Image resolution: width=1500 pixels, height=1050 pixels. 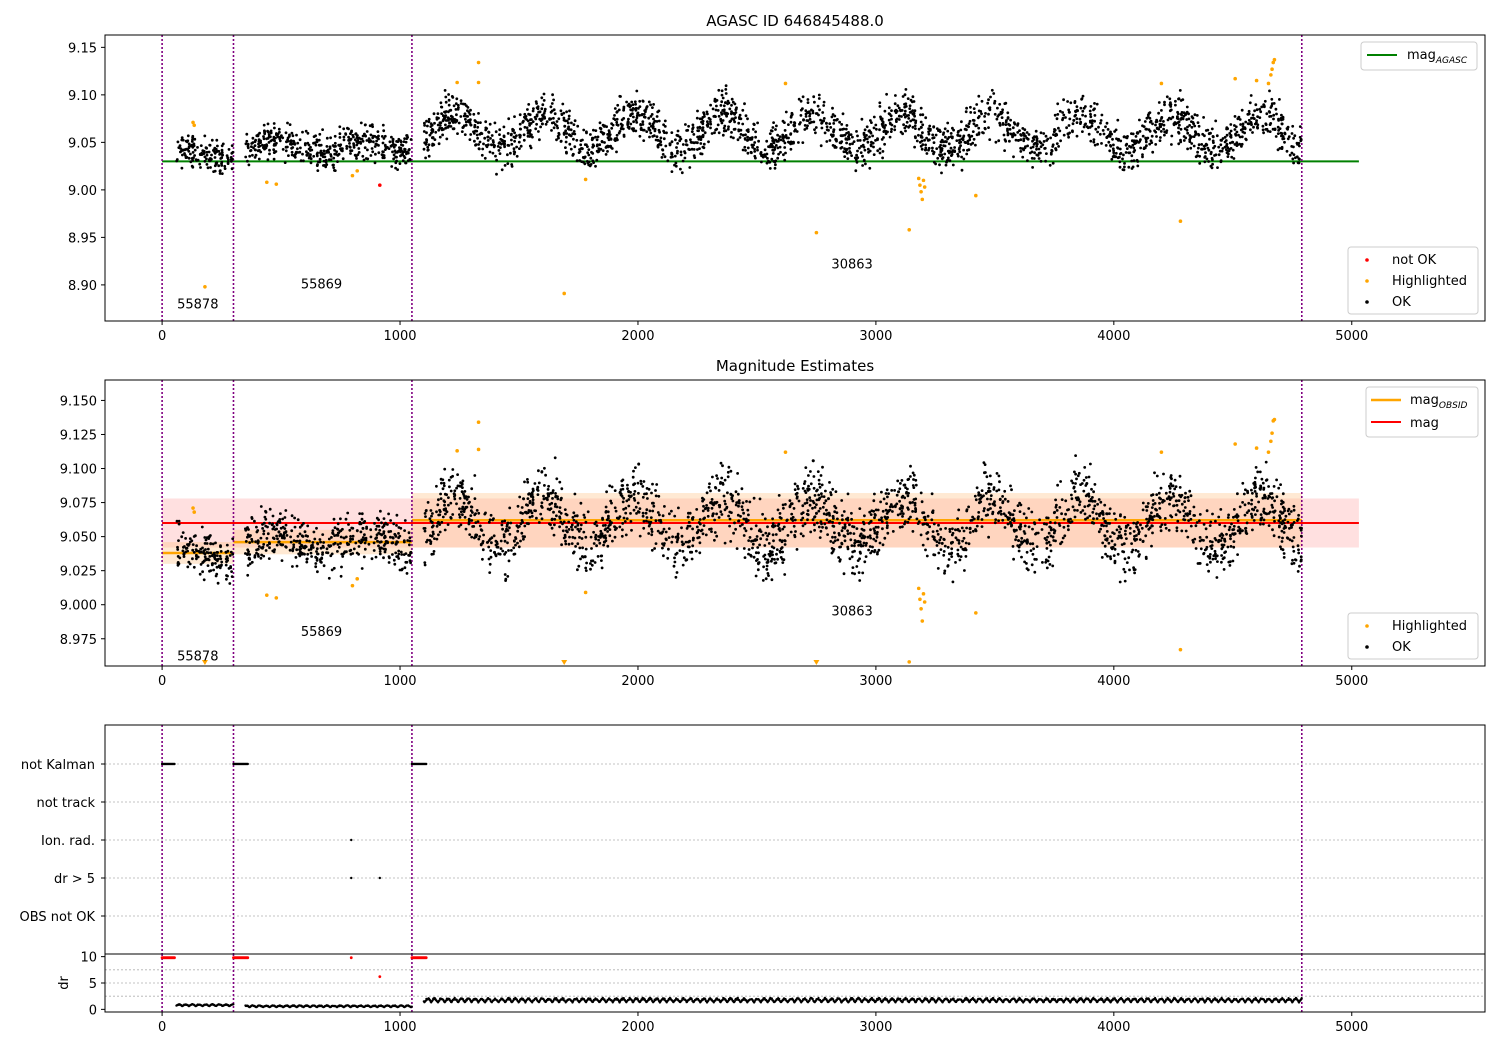 What do you see at coordinates (875, 336) in the screenshot?
I see `x-tick-label: 3000` at bounding box center [875, 336].